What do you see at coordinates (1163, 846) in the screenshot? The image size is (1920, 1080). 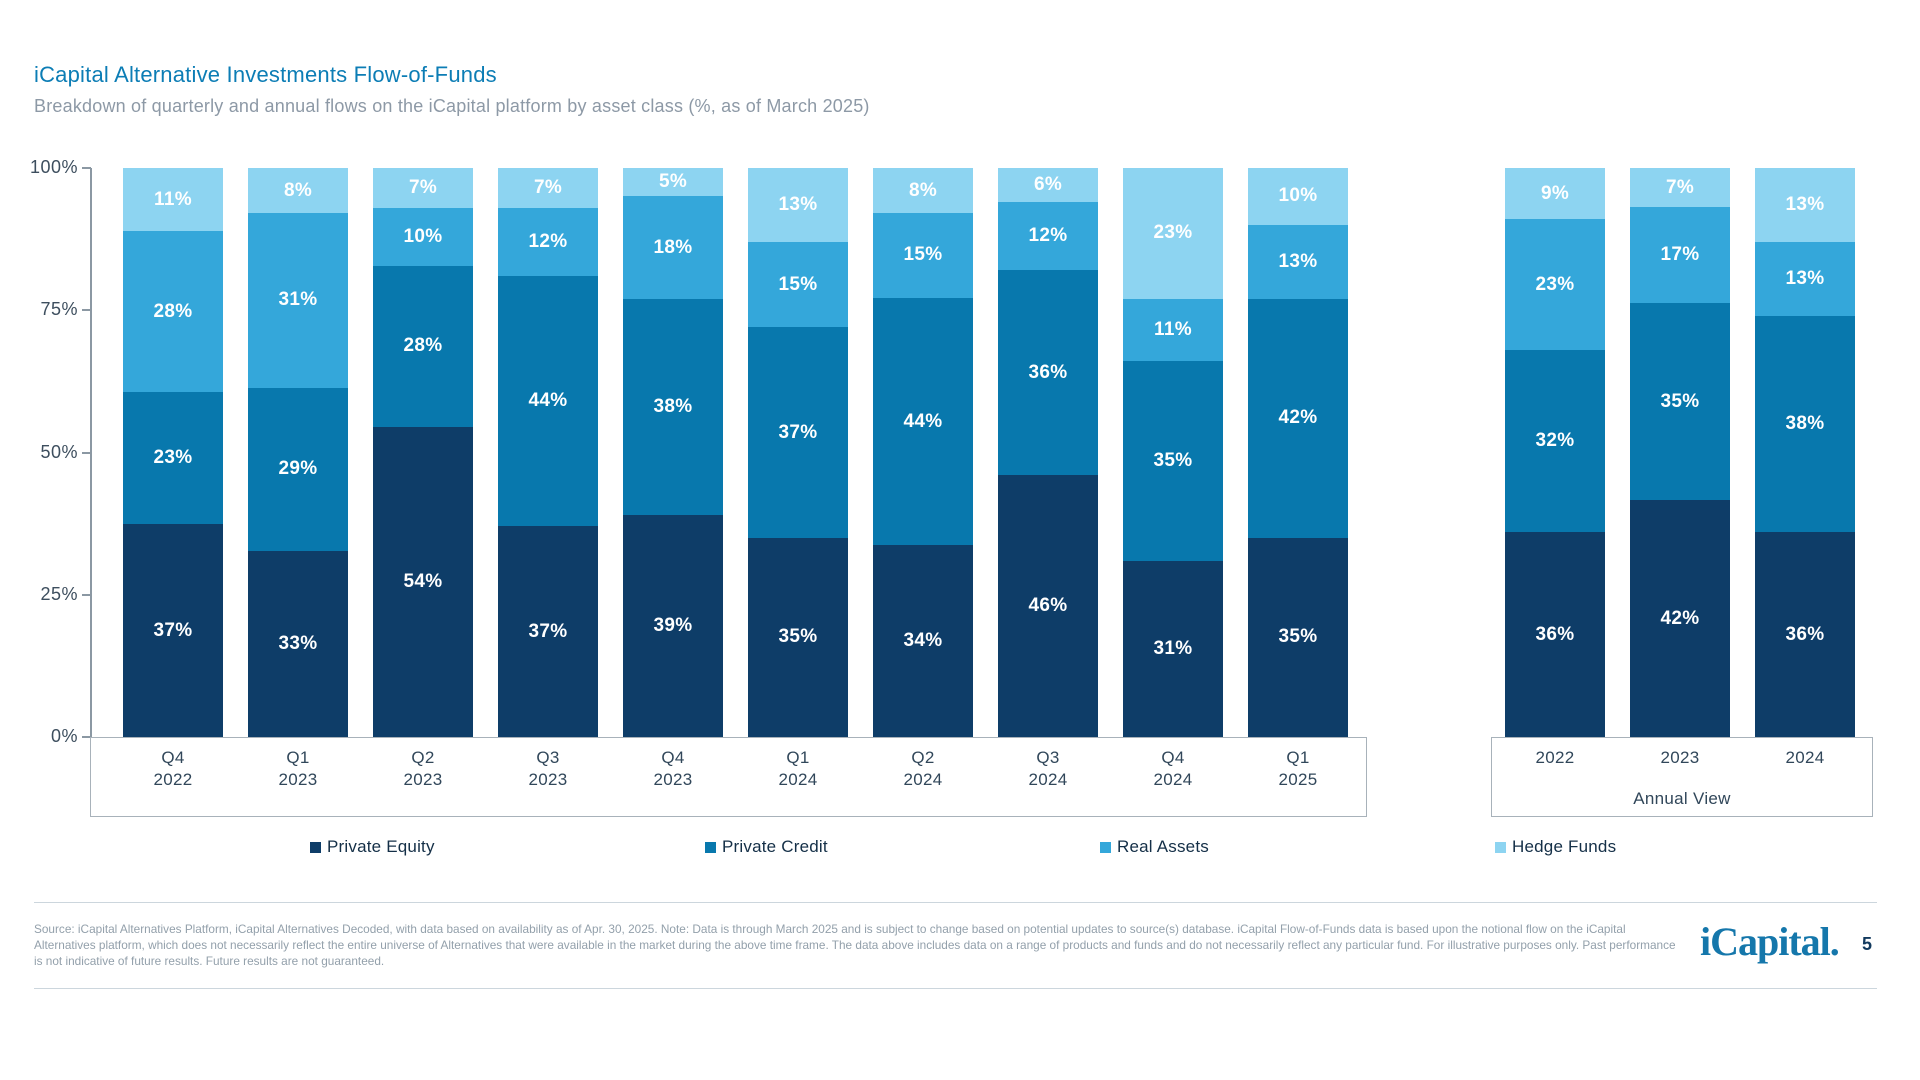 I see `legend-label: Real Assets` at bounding box center [1163, 846].